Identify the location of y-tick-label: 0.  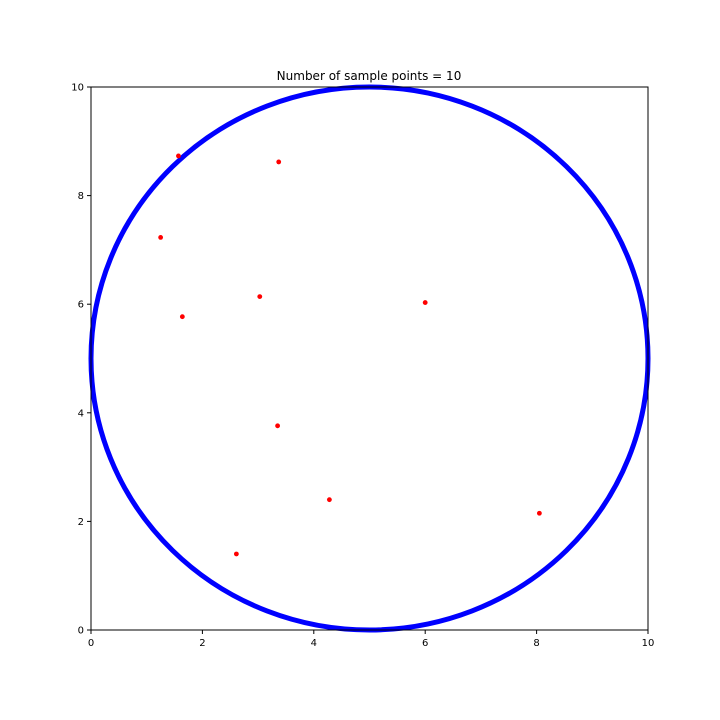
(81, 631).